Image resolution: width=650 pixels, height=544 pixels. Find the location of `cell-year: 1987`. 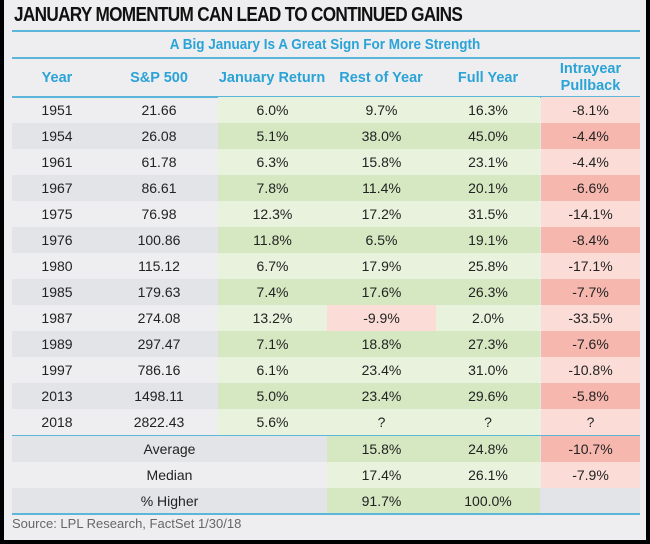

cell-year: 1987 is located at coordinates (57, 318).